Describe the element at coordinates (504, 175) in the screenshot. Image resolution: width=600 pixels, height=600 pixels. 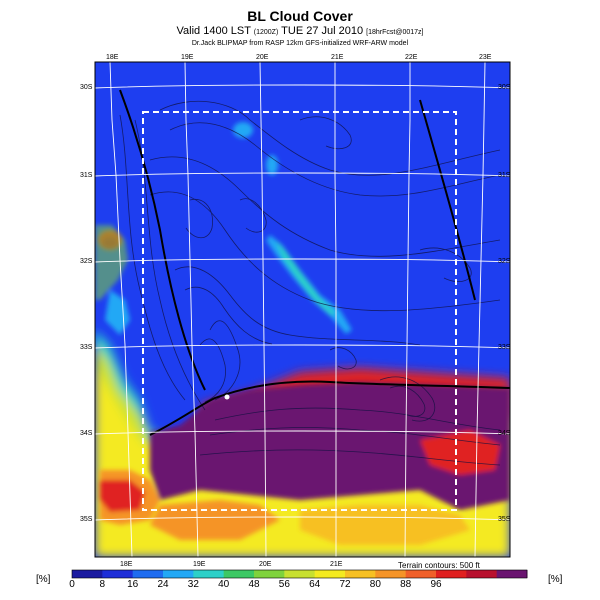
I see `lat-label-right: 31S` at that location.